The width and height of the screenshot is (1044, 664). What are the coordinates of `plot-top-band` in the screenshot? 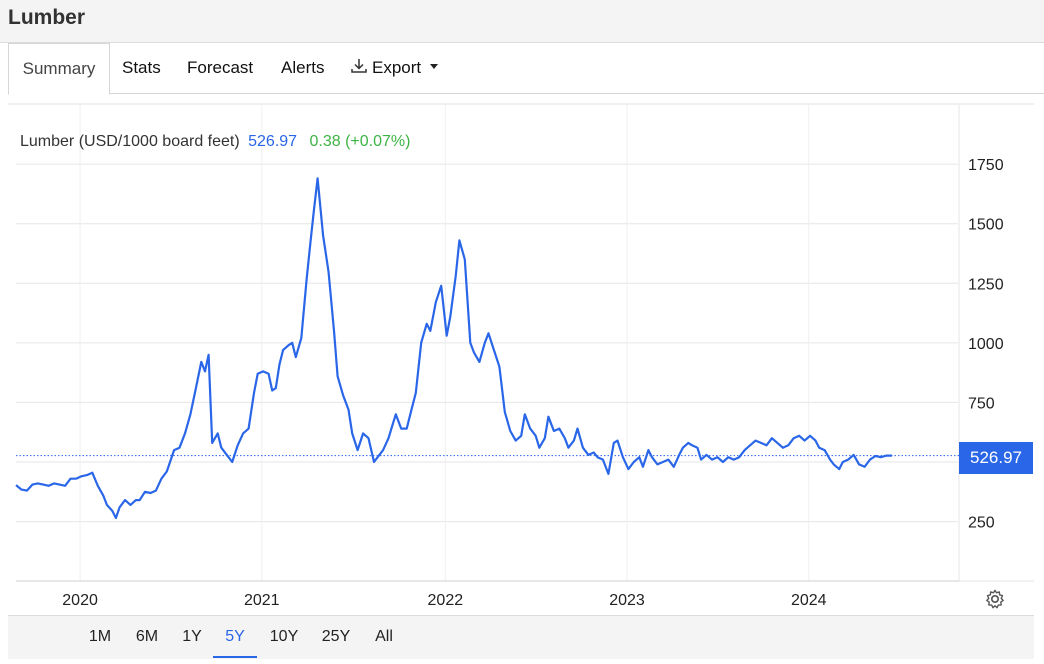 It's located at (521, 104).